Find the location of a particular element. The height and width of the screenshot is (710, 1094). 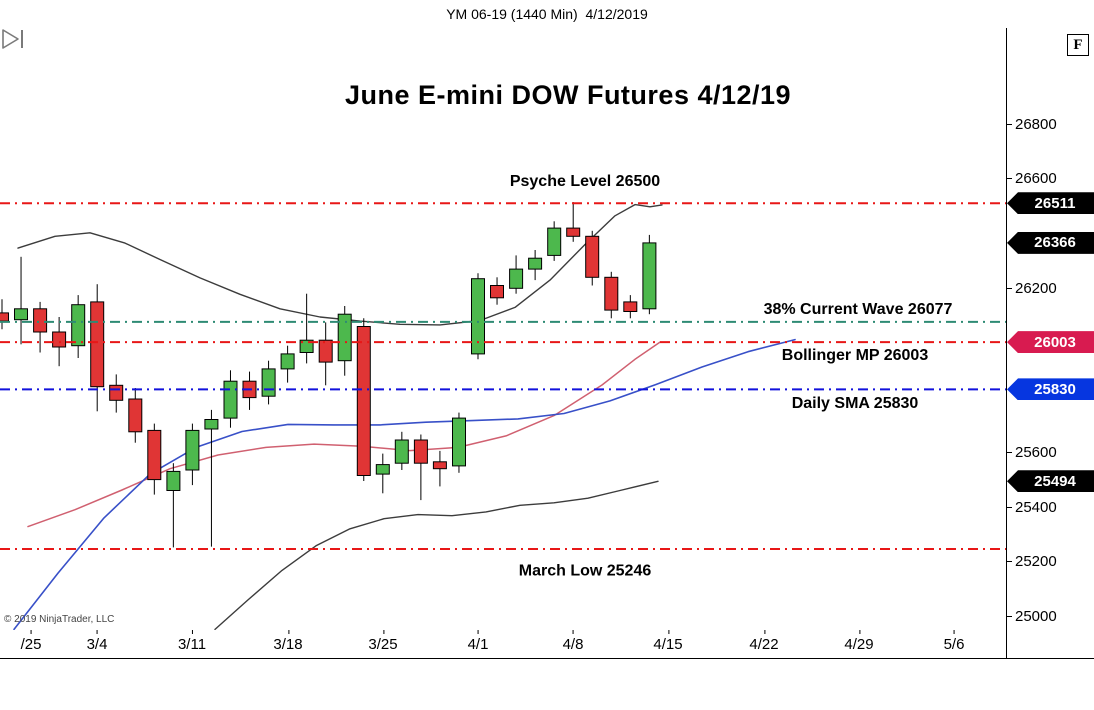

y-axis-tick: 26800 is located at coordinates (1032, 124).